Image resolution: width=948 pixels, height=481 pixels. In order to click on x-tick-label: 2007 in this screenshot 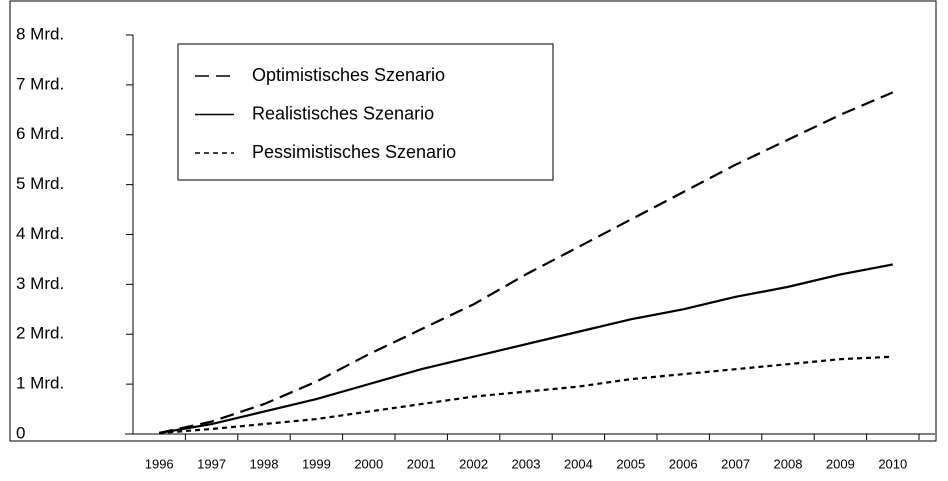, I will do `click(735, 463)`.